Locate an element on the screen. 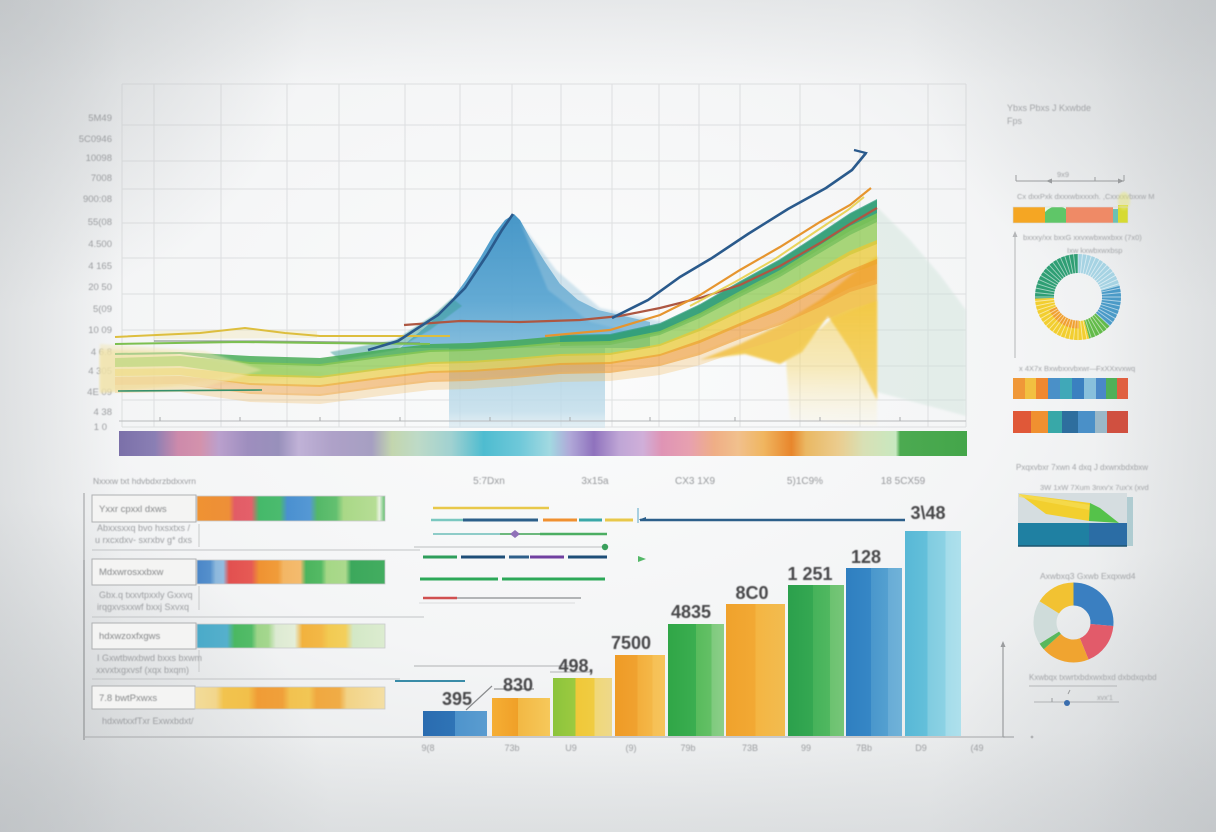 This screenshot has height=832, width=1216. svg-text: xxvxtxgxvsf (xqx bxqm) is located at coordinates (142, 670).